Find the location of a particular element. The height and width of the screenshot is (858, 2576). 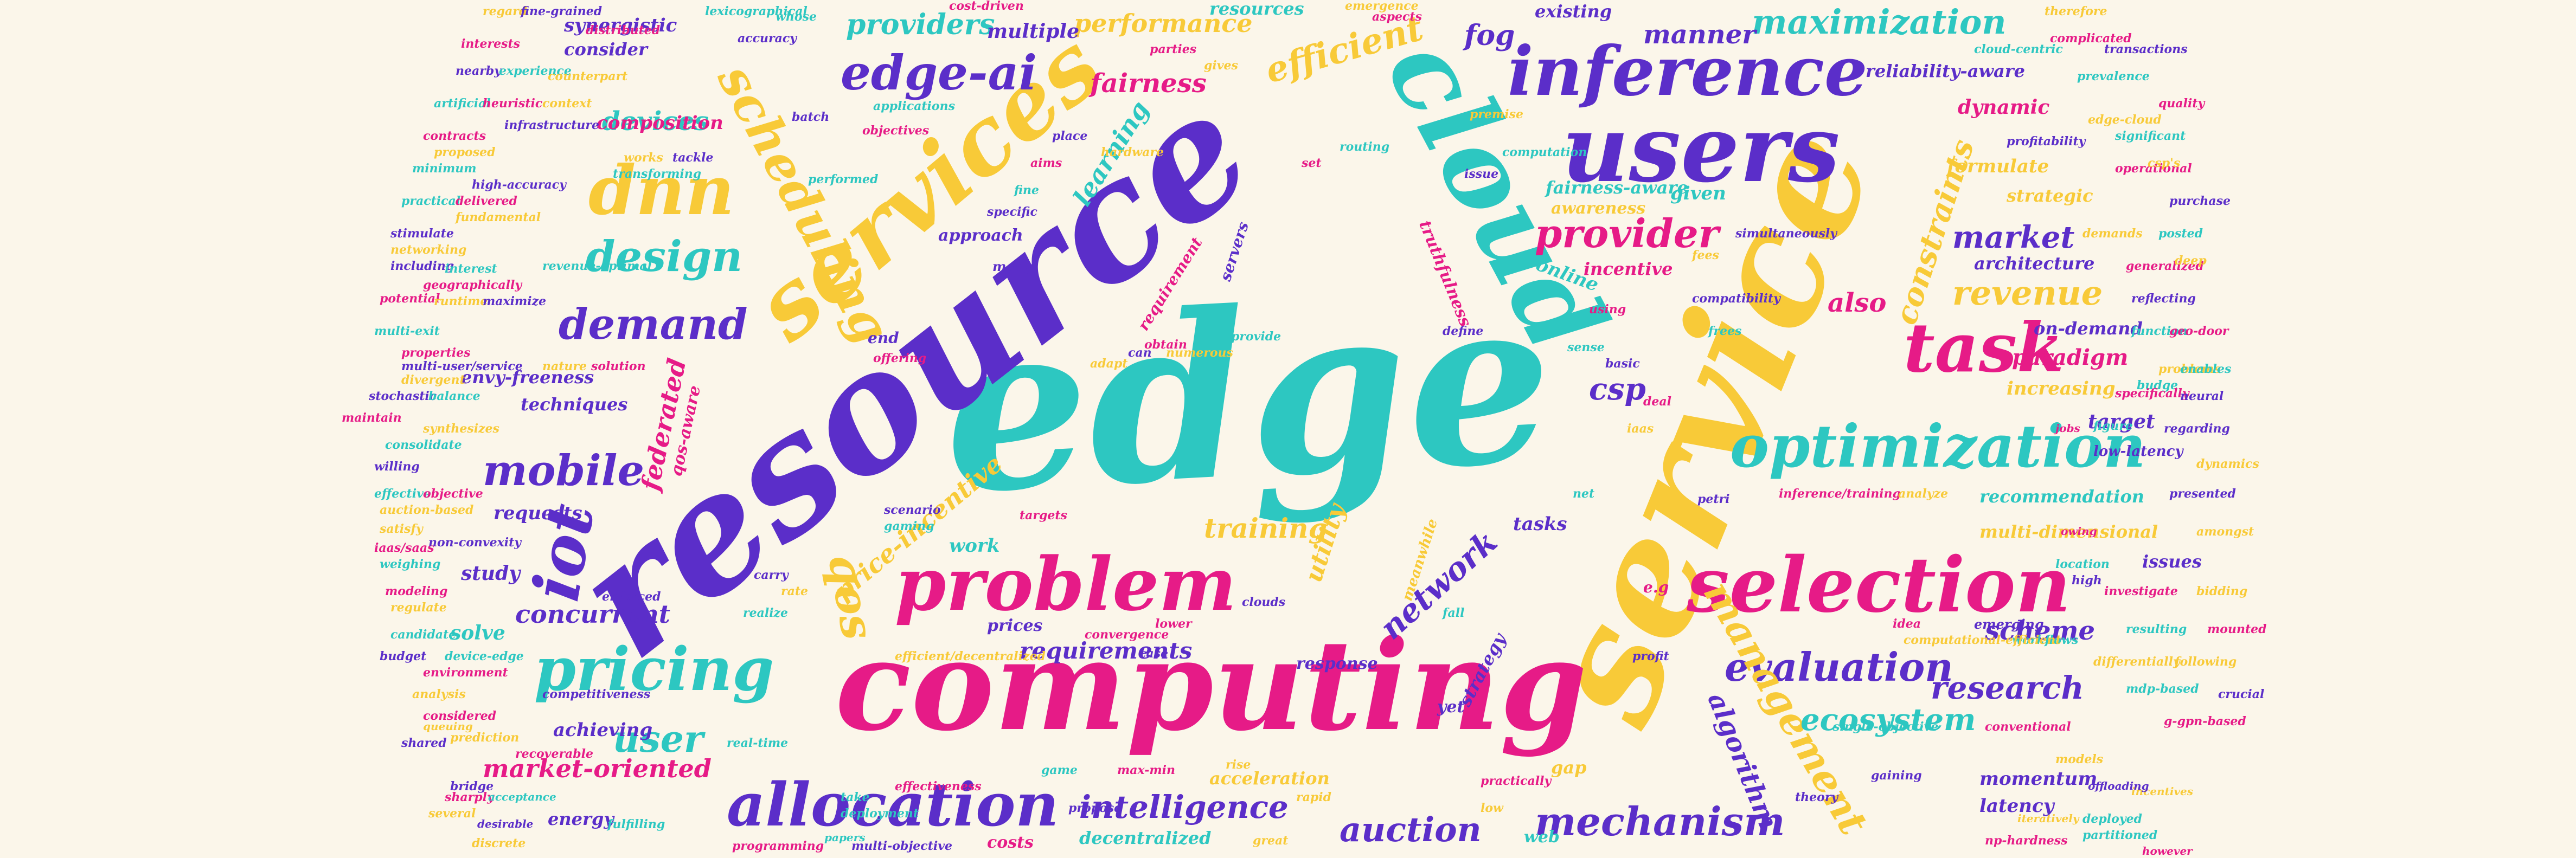

word-aims: aims is located at coordinates (1046, 163).